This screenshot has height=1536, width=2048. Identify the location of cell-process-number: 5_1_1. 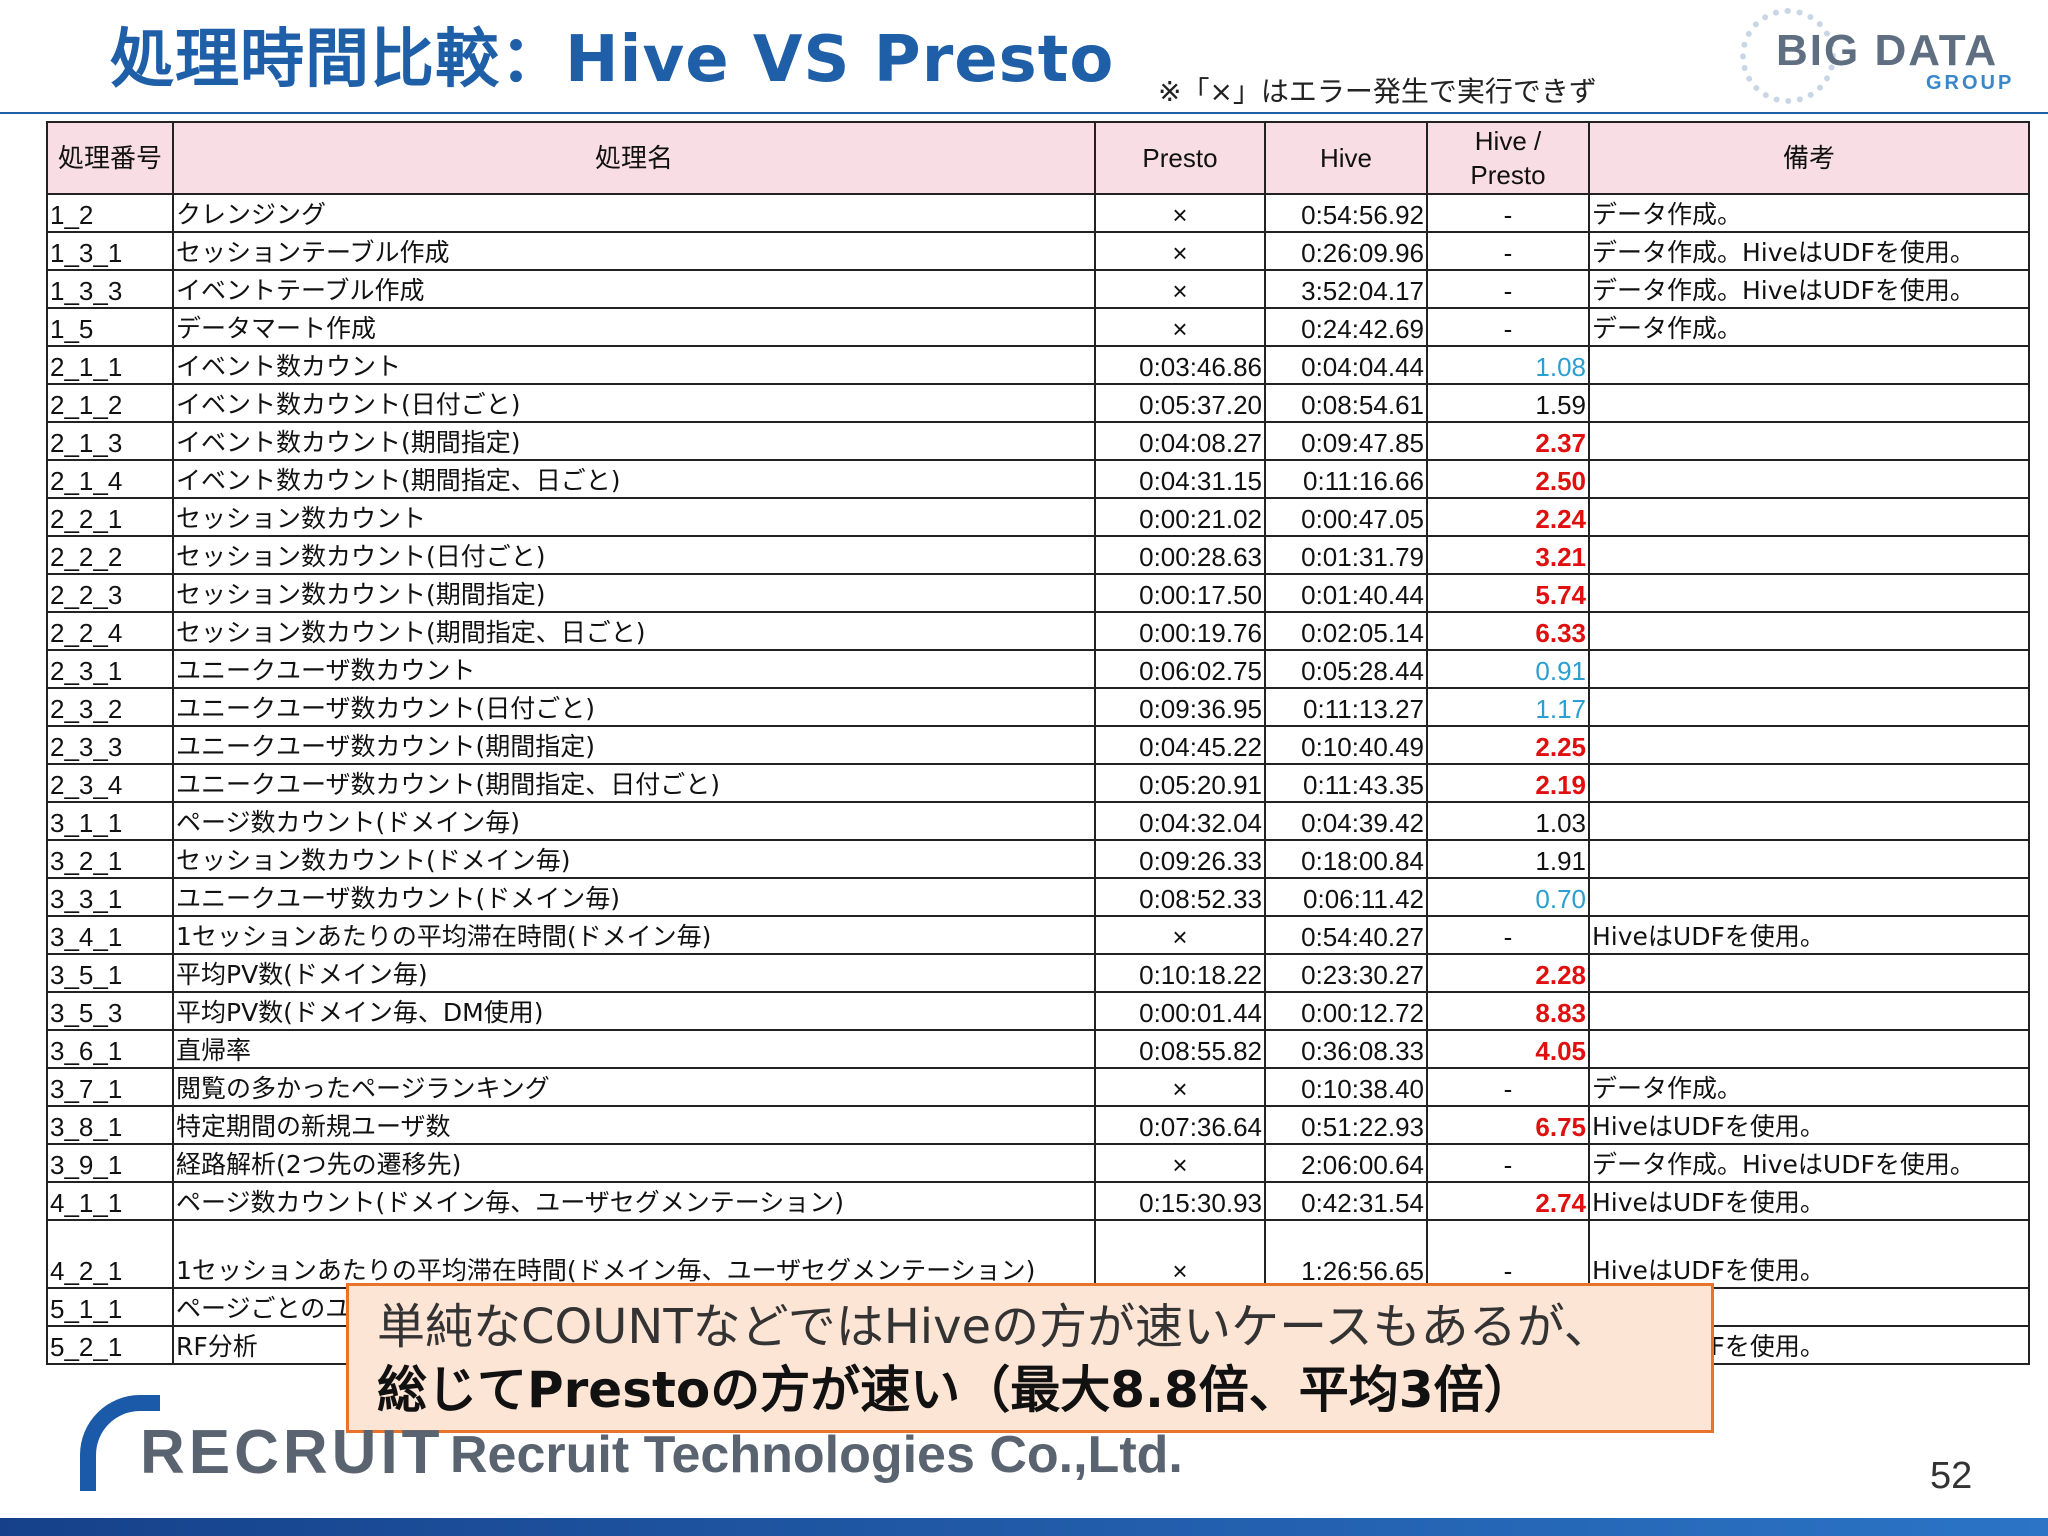
(110, 1307).